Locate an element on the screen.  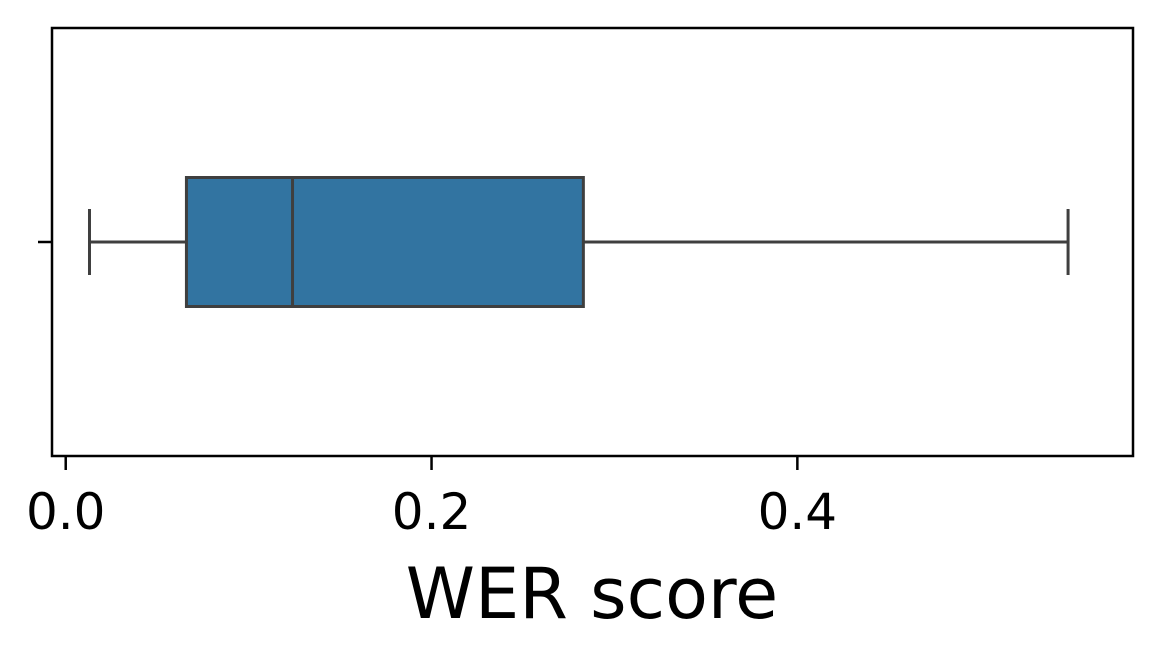
x-tick-label: 0.0 is located at coordinates (66, 512).